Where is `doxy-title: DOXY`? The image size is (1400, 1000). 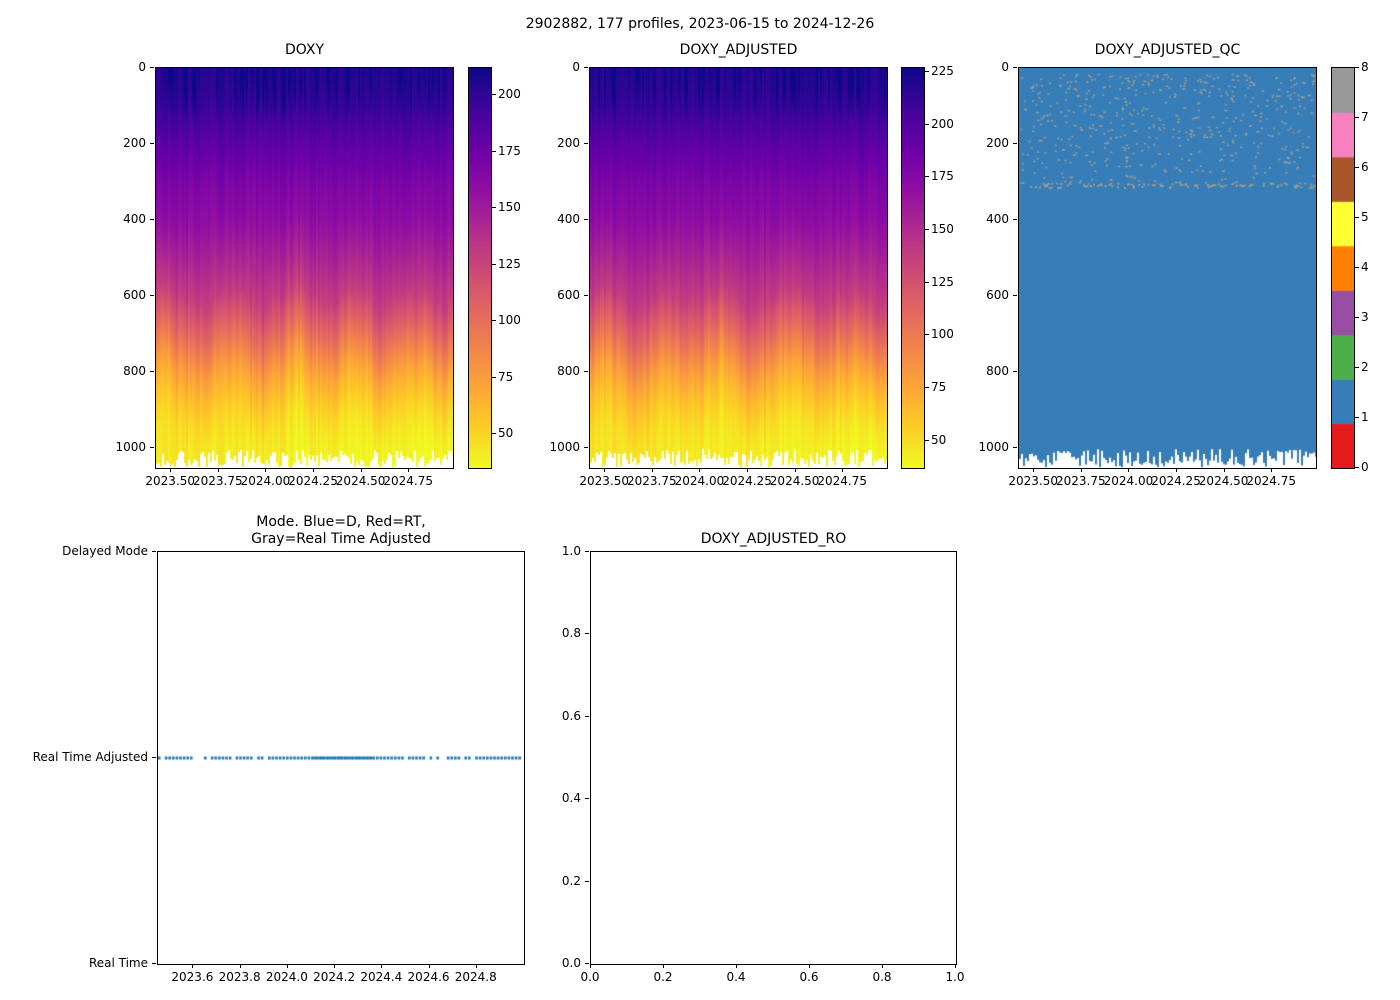 doxy-title: DOXY is located at coordinates (304, 50).